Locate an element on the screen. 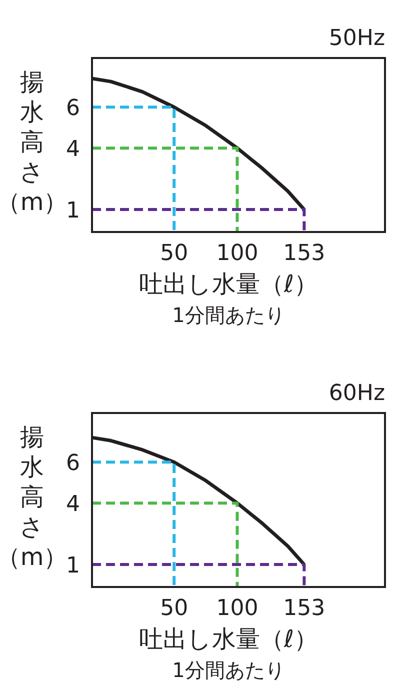 The height and width of the screenshot is (700, 400). chart-title: 60Hz is located at coordinates (356, 393).